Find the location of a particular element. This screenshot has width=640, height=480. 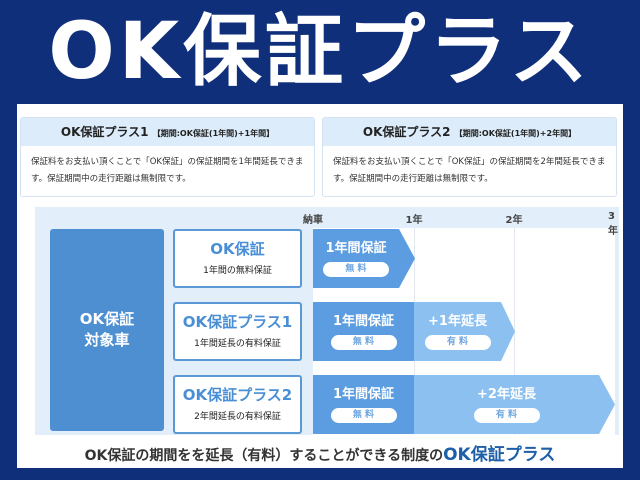

target-vehicle-box: OK保証 対象車 is located at coordinates (107, 330).